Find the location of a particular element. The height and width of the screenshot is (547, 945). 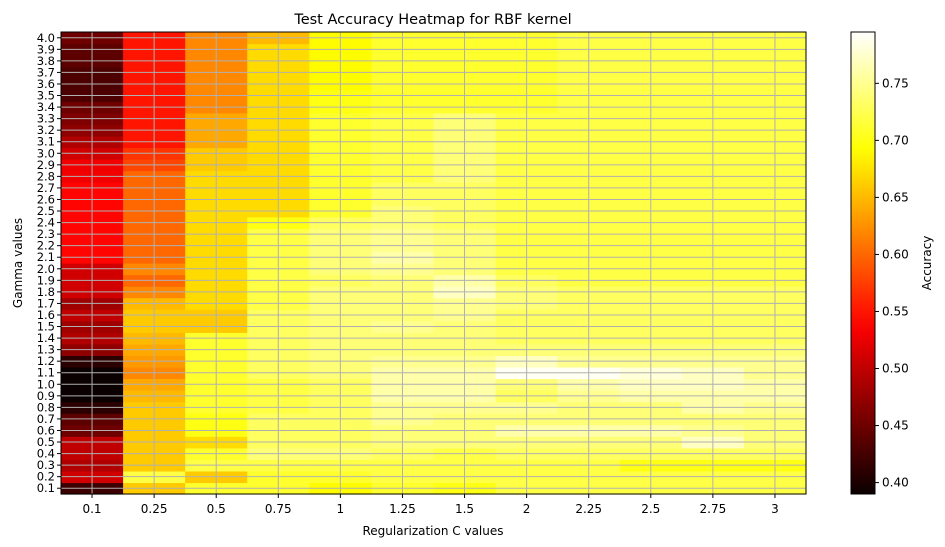

y-tick-label: 3.5 is located at coordinates (46, 96).